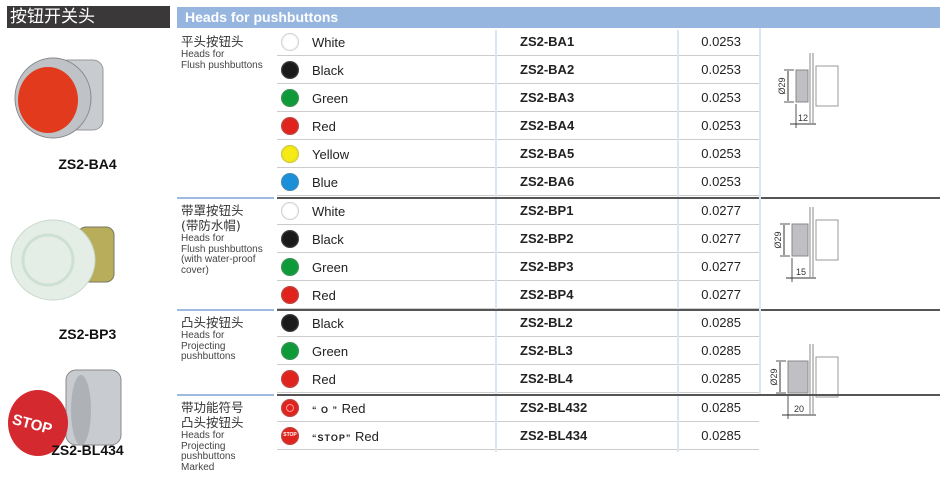 The height and width of the screenshot is (503, 940). What do you see at coordinates (546, 350) in the screenshot?
I see `model-code: ZS2-BL3` at bounding box center [546, 350].